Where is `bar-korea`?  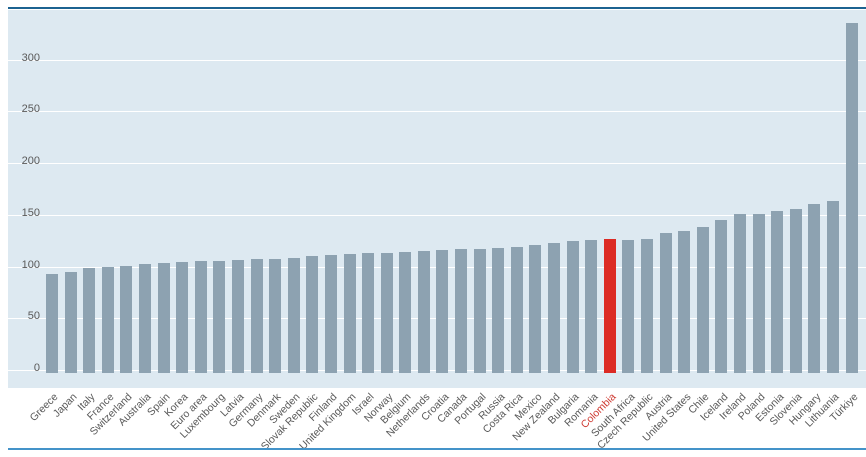 bar-korea is located at coordinates (182, 317).